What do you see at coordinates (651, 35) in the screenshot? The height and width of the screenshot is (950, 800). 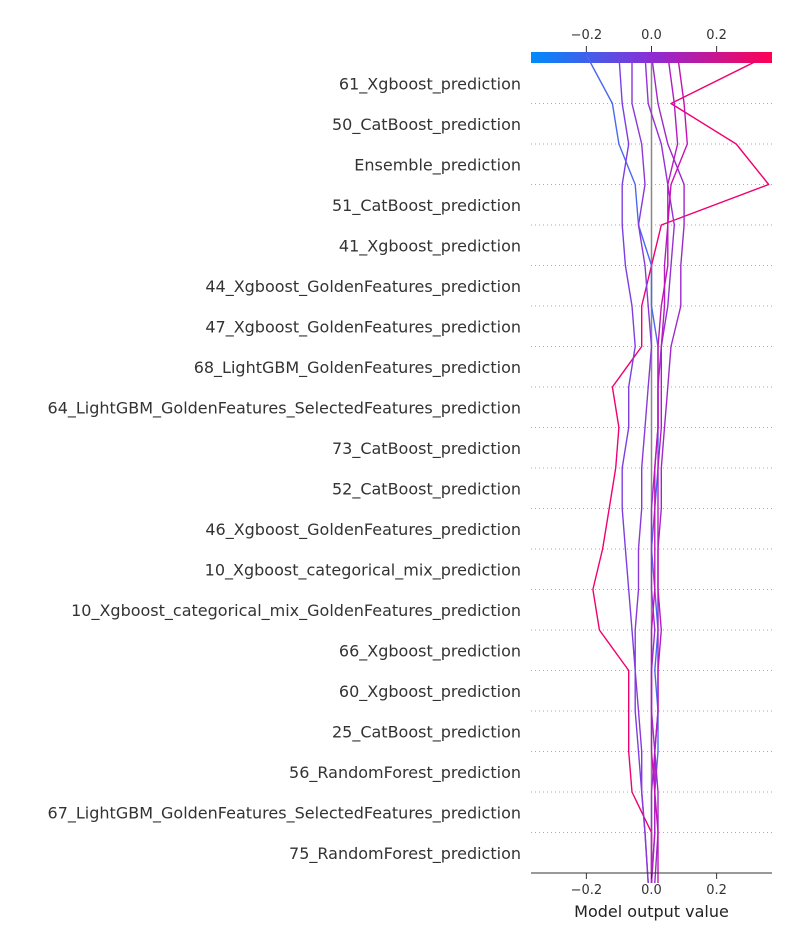 I see `top-tick-label: 0.0` at bounding box center [651, 35].